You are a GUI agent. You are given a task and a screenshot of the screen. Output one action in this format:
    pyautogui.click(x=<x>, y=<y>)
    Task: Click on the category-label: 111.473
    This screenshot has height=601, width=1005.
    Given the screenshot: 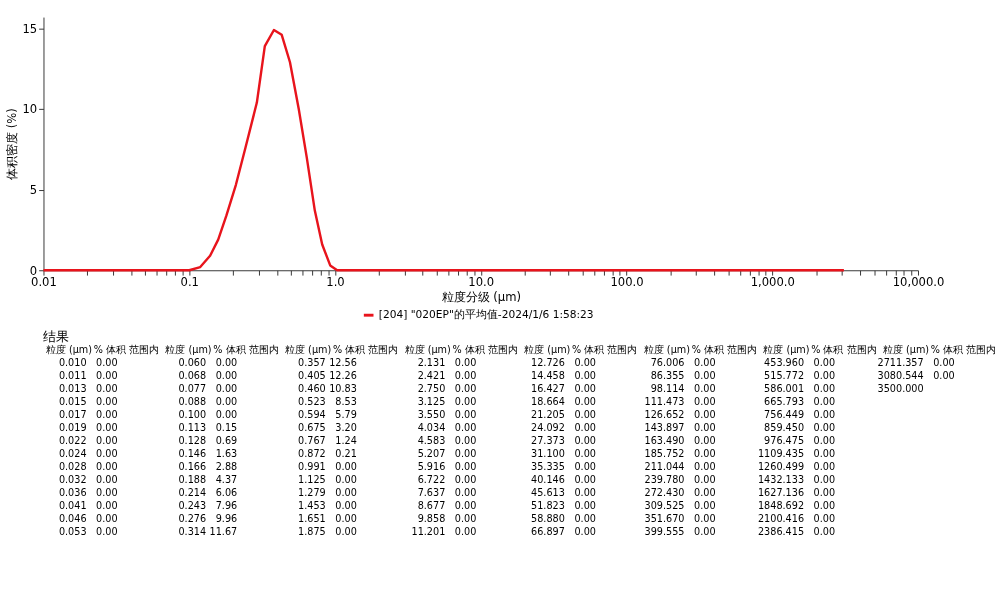 What is the action you would take?
    pyautogui.click(x=664, y=402)
    